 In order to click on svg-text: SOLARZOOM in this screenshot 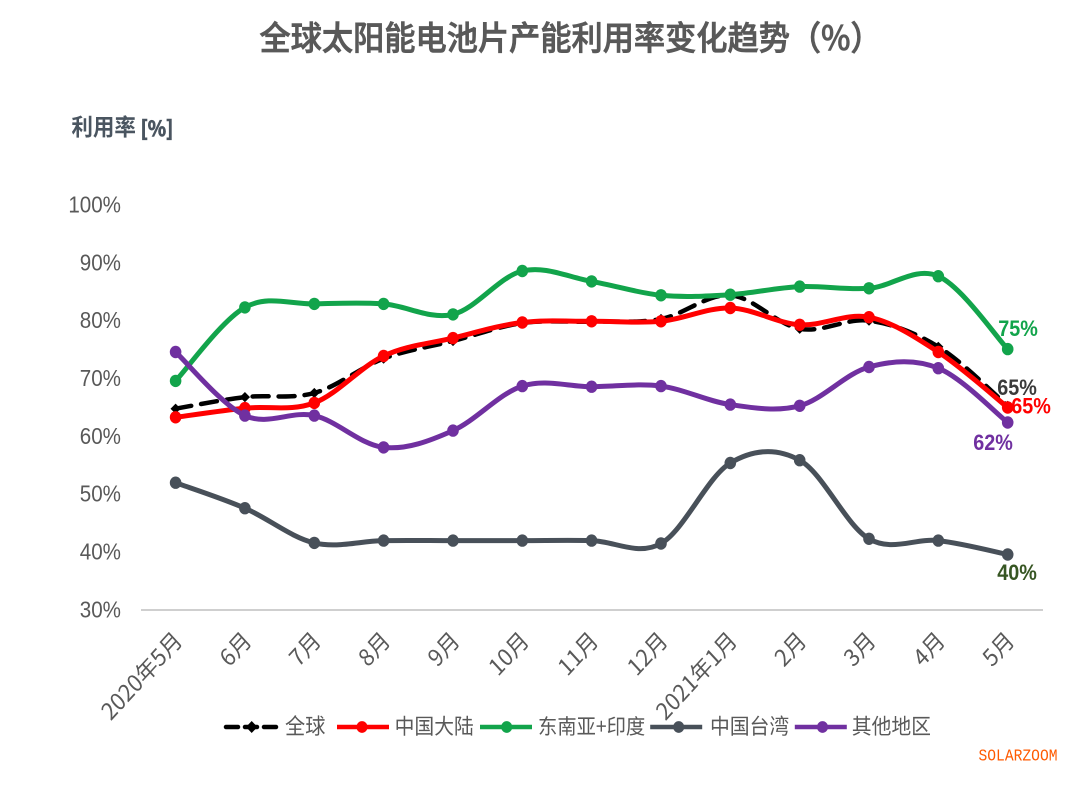, I will do `click(1018, 756)`.